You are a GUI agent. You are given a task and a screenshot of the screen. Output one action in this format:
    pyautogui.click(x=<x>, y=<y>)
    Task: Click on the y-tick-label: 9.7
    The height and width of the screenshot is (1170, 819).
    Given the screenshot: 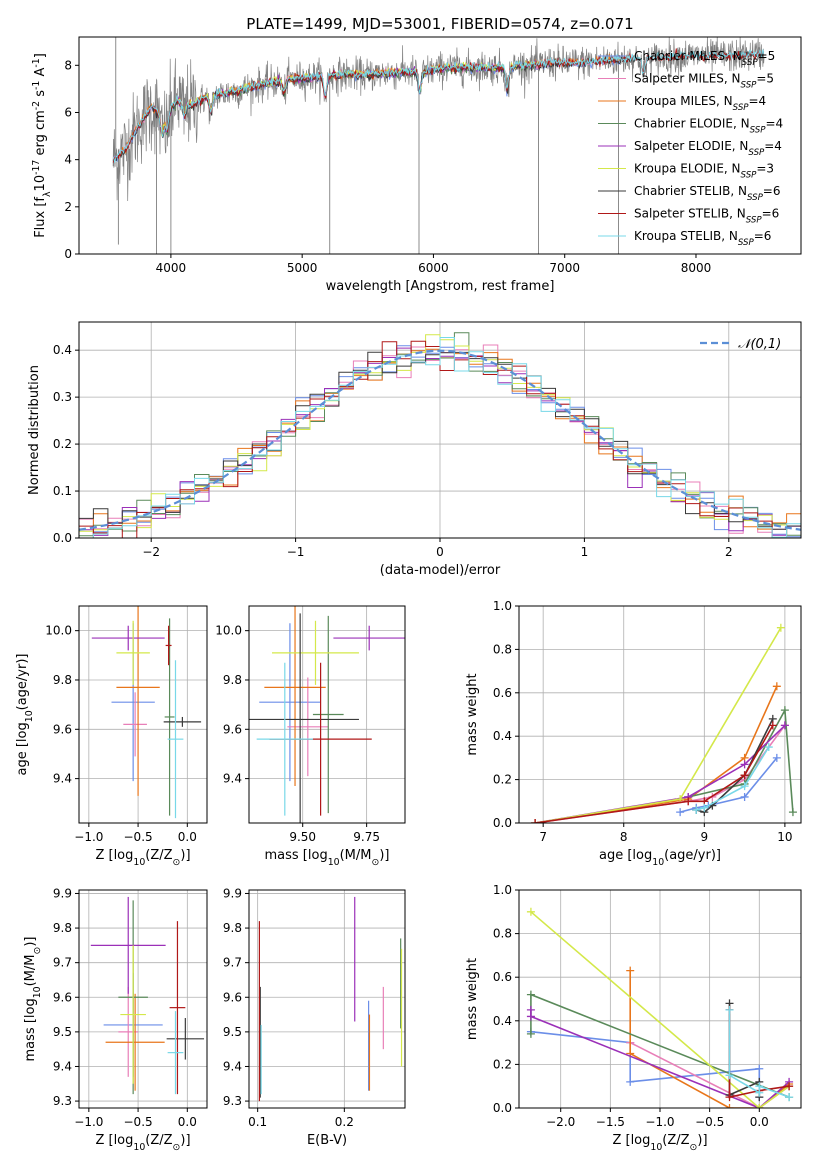 What is the action you would take?
    pyautogui.click(x=232, y=963)
    